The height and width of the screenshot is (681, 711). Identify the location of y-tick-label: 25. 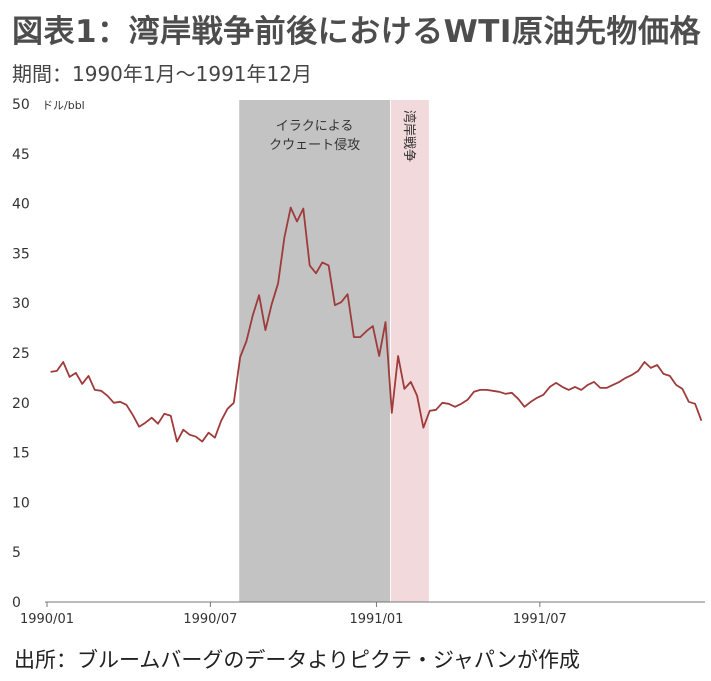
(21, 354).